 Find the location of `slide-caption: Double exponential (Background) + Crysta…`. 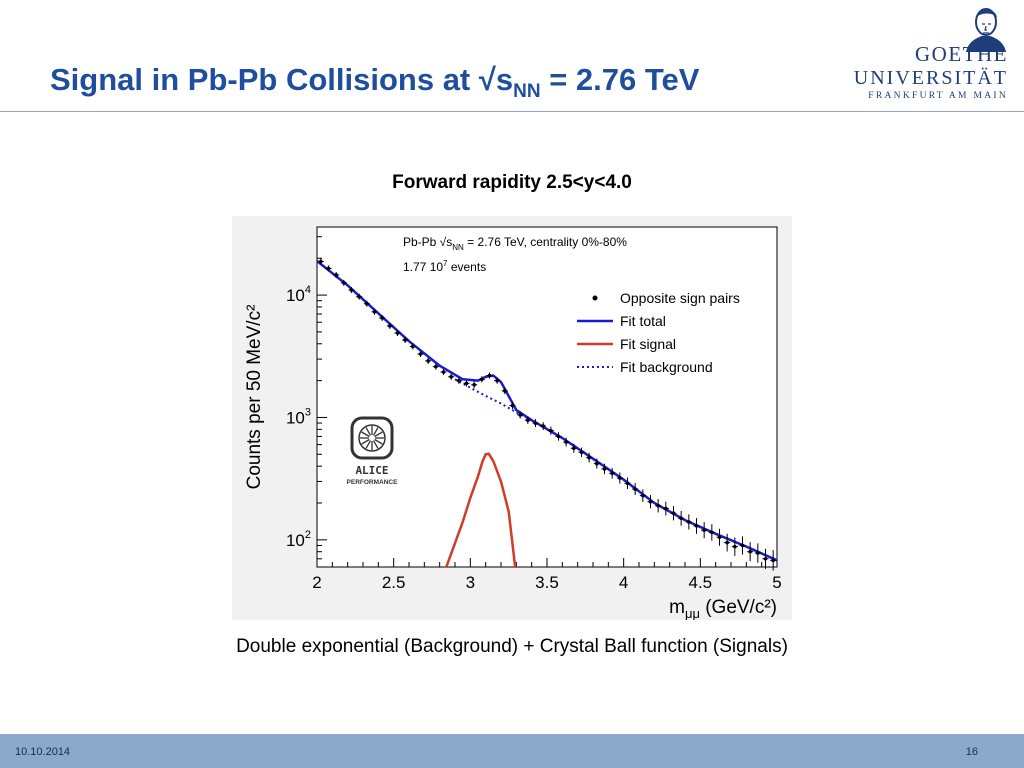

slide-caption: Double exponential (Background) + Crysta… is located at coordinates (512, 646).